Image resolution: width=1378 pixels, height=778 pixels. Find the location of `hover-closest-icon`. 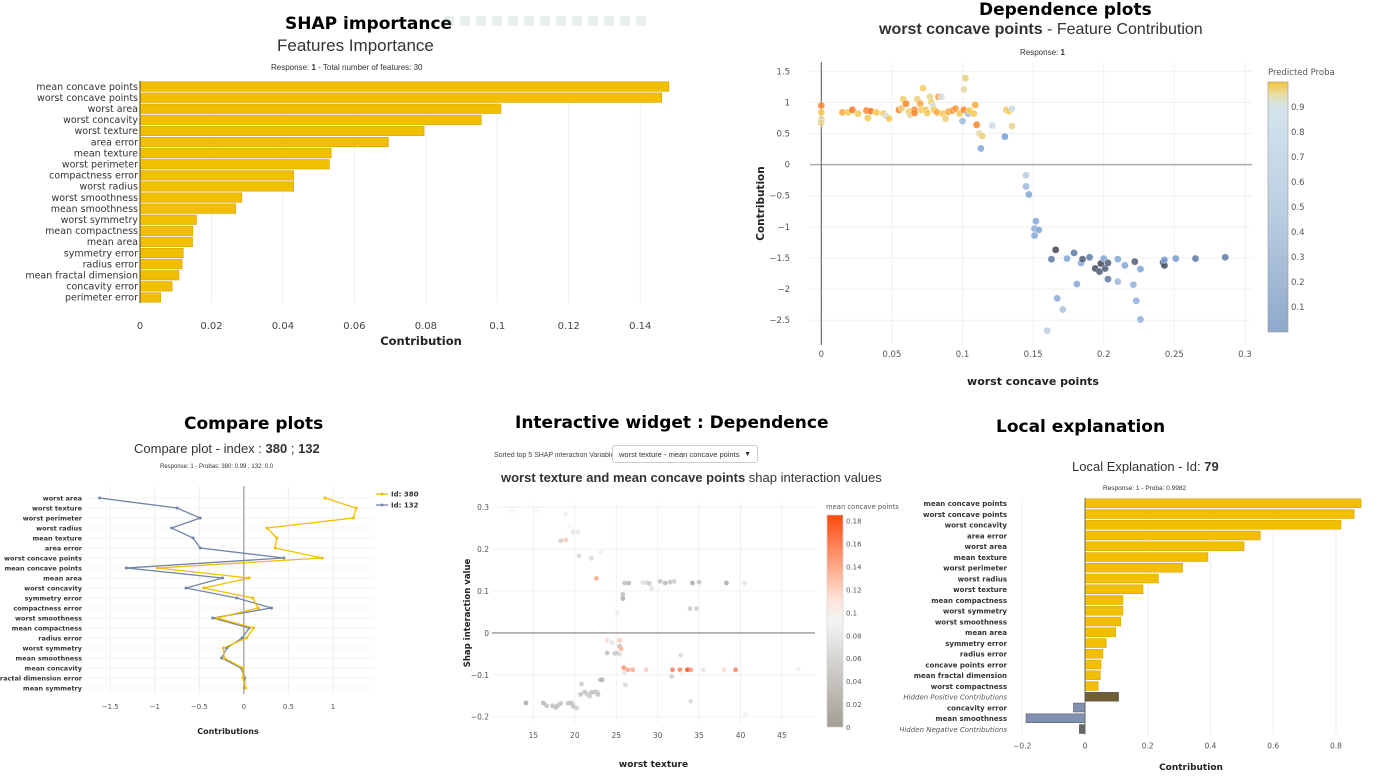

hover-closest-icon is located at coordinates (609, 21).